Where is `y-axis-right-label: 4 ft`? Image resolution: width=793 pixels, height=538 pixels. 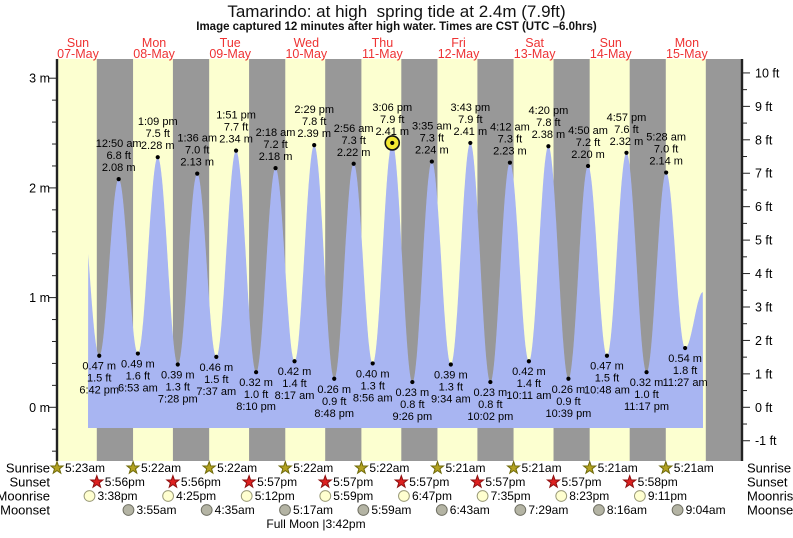 y-axis-right-label: 4 ft is located at coordinates (764, 274).